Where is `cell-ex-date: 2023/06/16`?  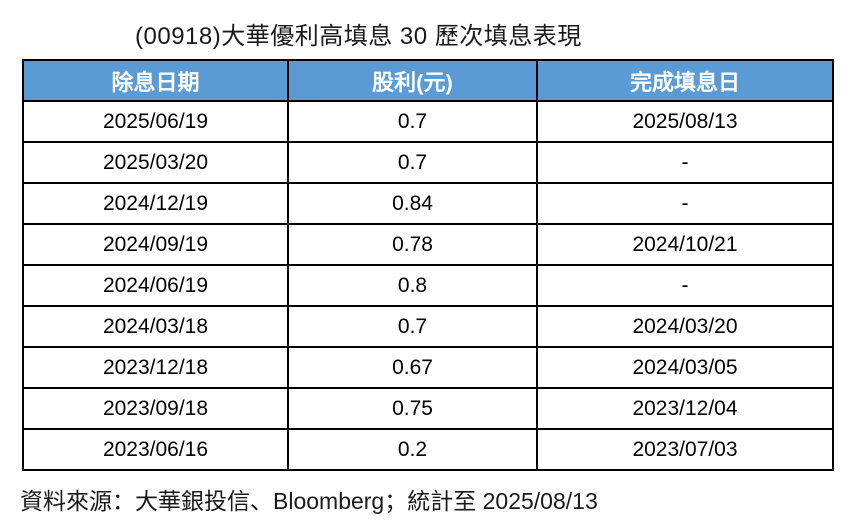 cell-ex-date: 2023/06/16 is located at coordinates (155, 449).